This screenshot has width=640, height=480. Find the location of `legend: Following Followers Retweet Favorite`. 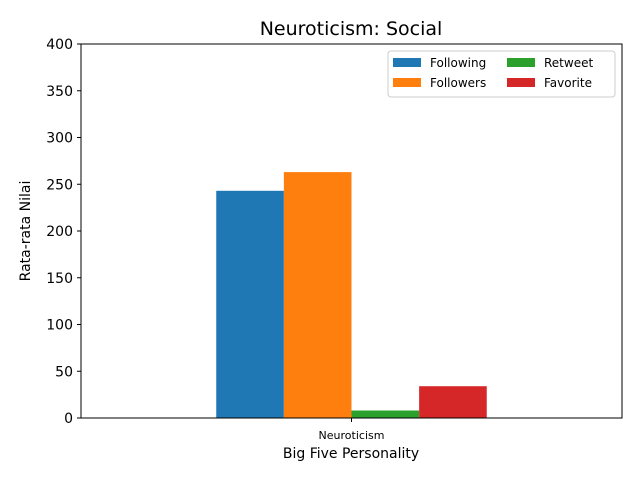

legend: Following Followers Retweet Favorite is located at coordinates (501, 74).